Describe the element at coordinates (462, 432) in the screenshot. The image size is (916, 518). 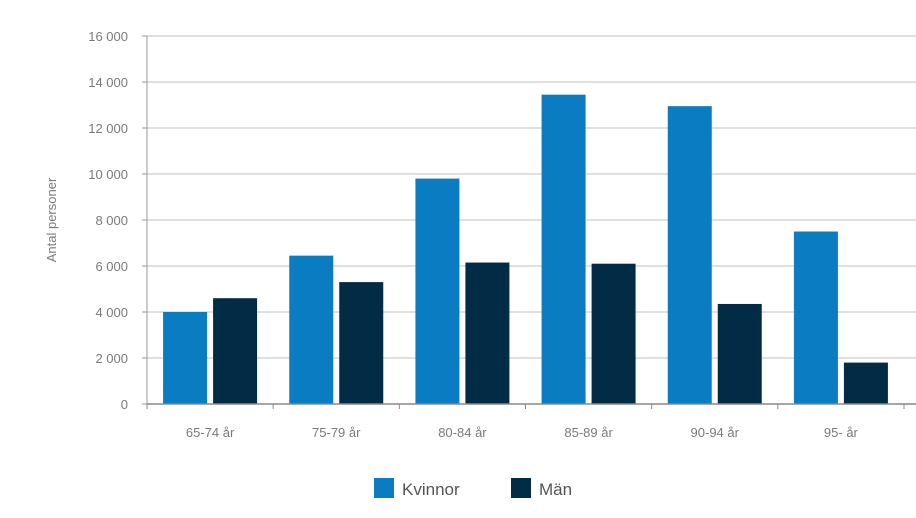
I see `x-tick-label: 80-84 år` at that location.